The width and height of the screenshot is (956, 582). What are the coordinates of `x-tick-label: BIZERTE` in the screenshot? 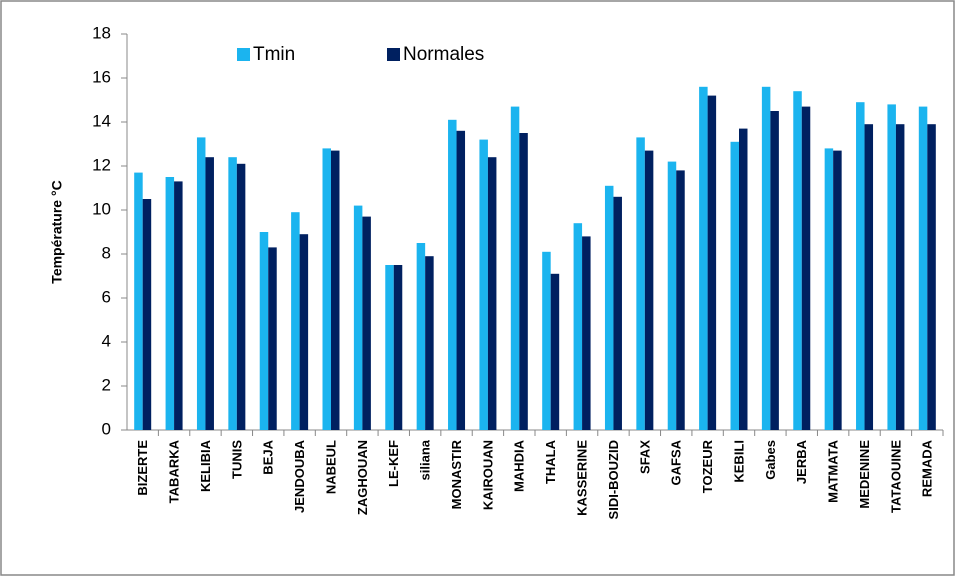 It's located at (142, 468).